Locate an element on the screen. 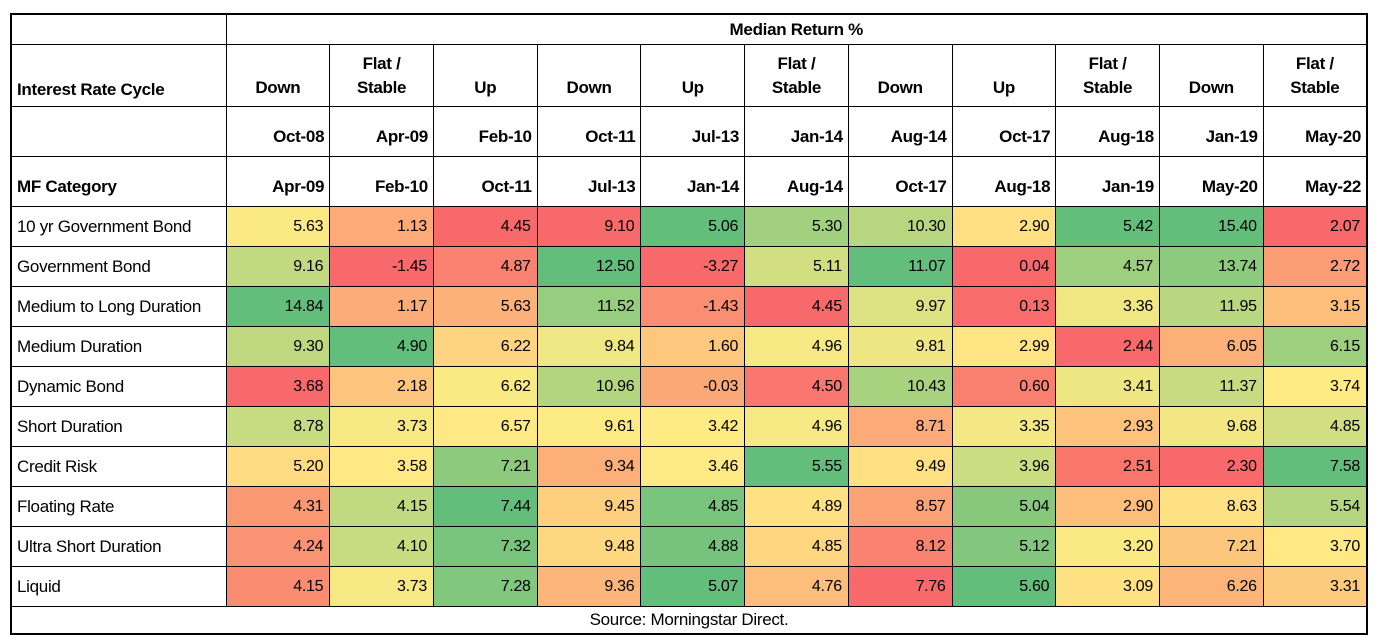 Image resolution: width=1377 pixels, height=635 pixels. table-title: Median Return % is located at coordinates (796, 29).